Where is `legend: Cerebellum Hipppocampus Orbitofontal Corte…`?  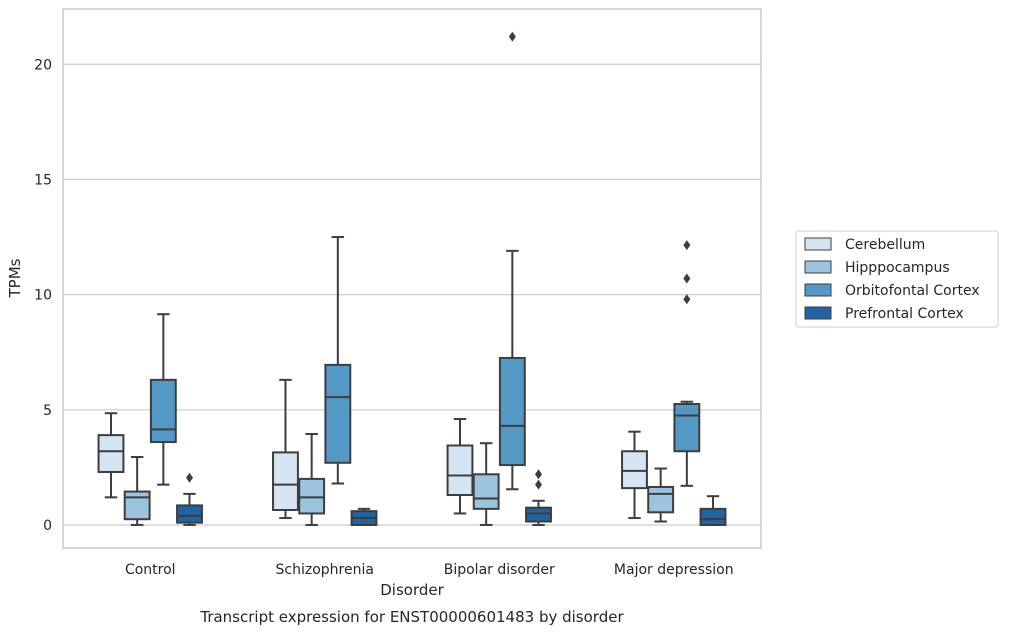 legend: Cerebellum Hipppocampus Orbitofontal Corte… is located at coordinates (897, 279).